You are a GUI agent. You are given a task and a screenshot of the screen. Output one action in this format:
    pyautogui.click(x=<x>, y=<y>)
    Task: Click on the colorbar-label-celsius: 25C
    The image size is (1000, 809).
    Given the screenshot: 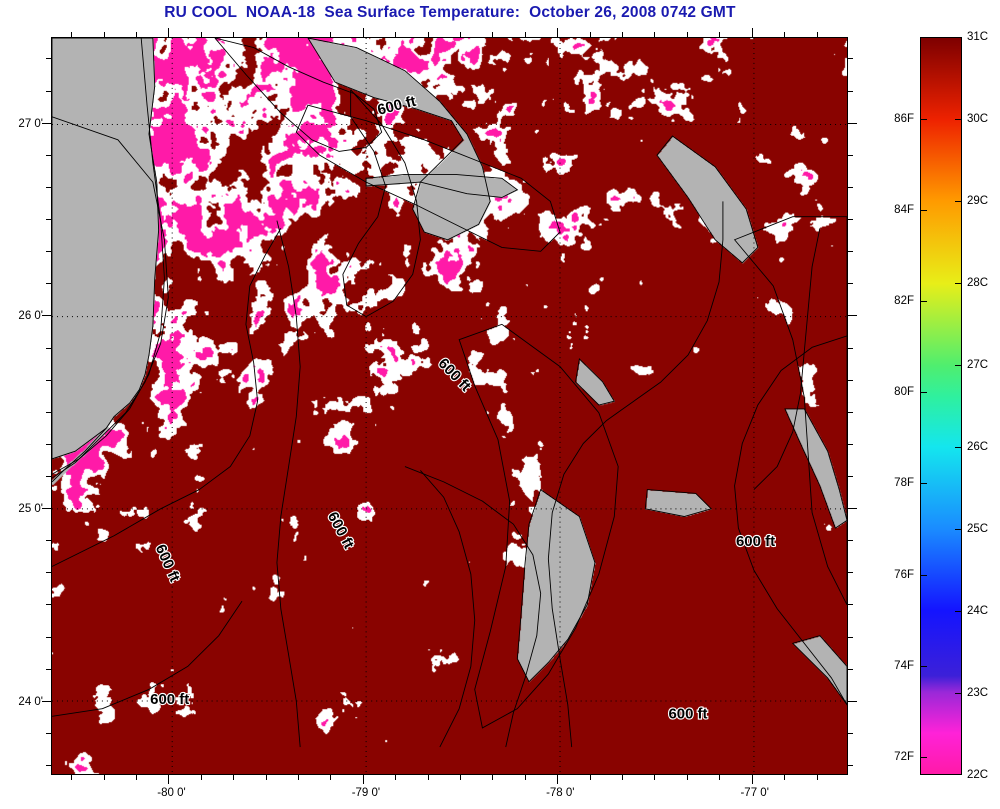 What is the action you would take?
    pyautogui.click(x=978, y=529)
    